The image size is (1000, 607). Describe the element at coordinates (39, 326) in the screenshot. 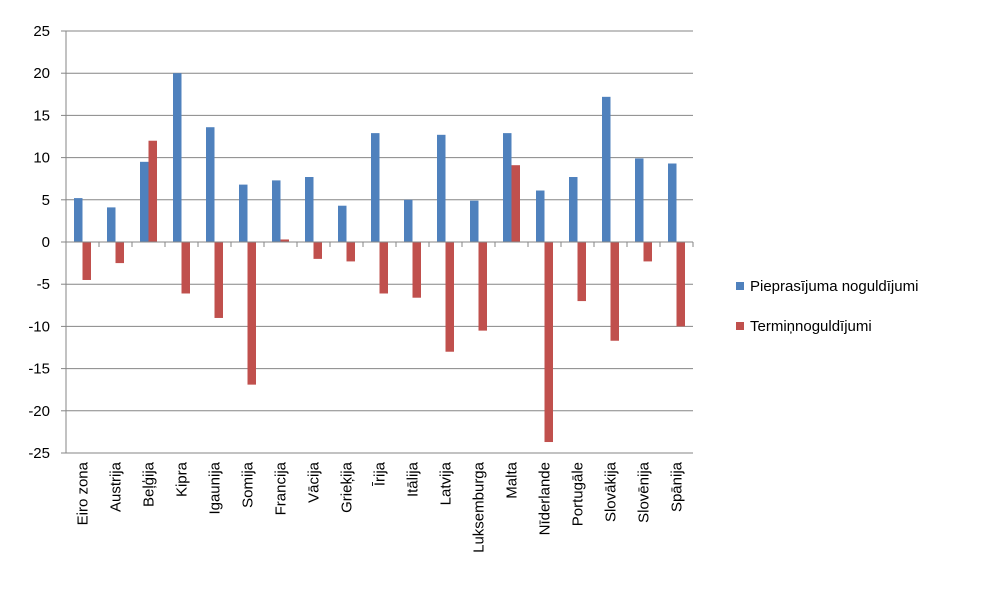

I see `y-tick-label: -10` at that location.